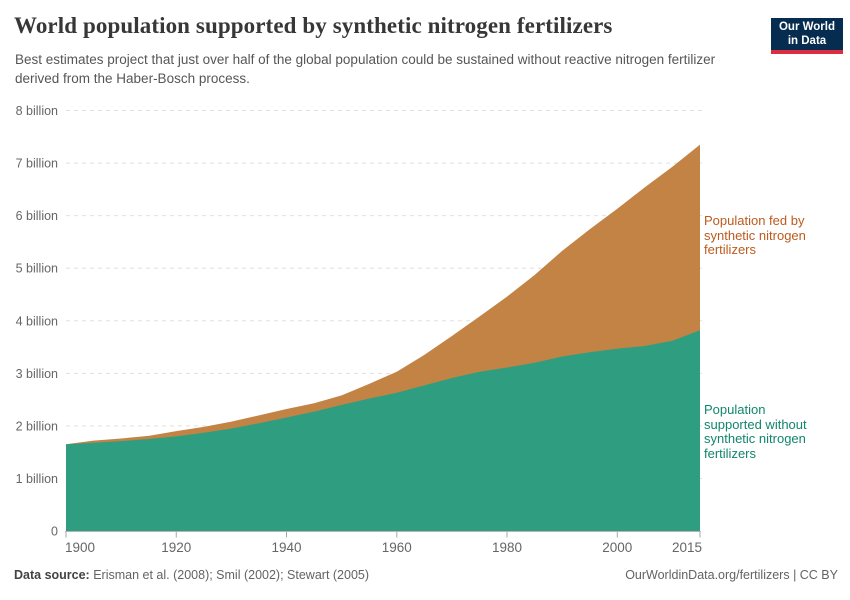  Describe the element at coordinates (286, 547) in the screenshot. I see `svg-text: 1940` at that location.